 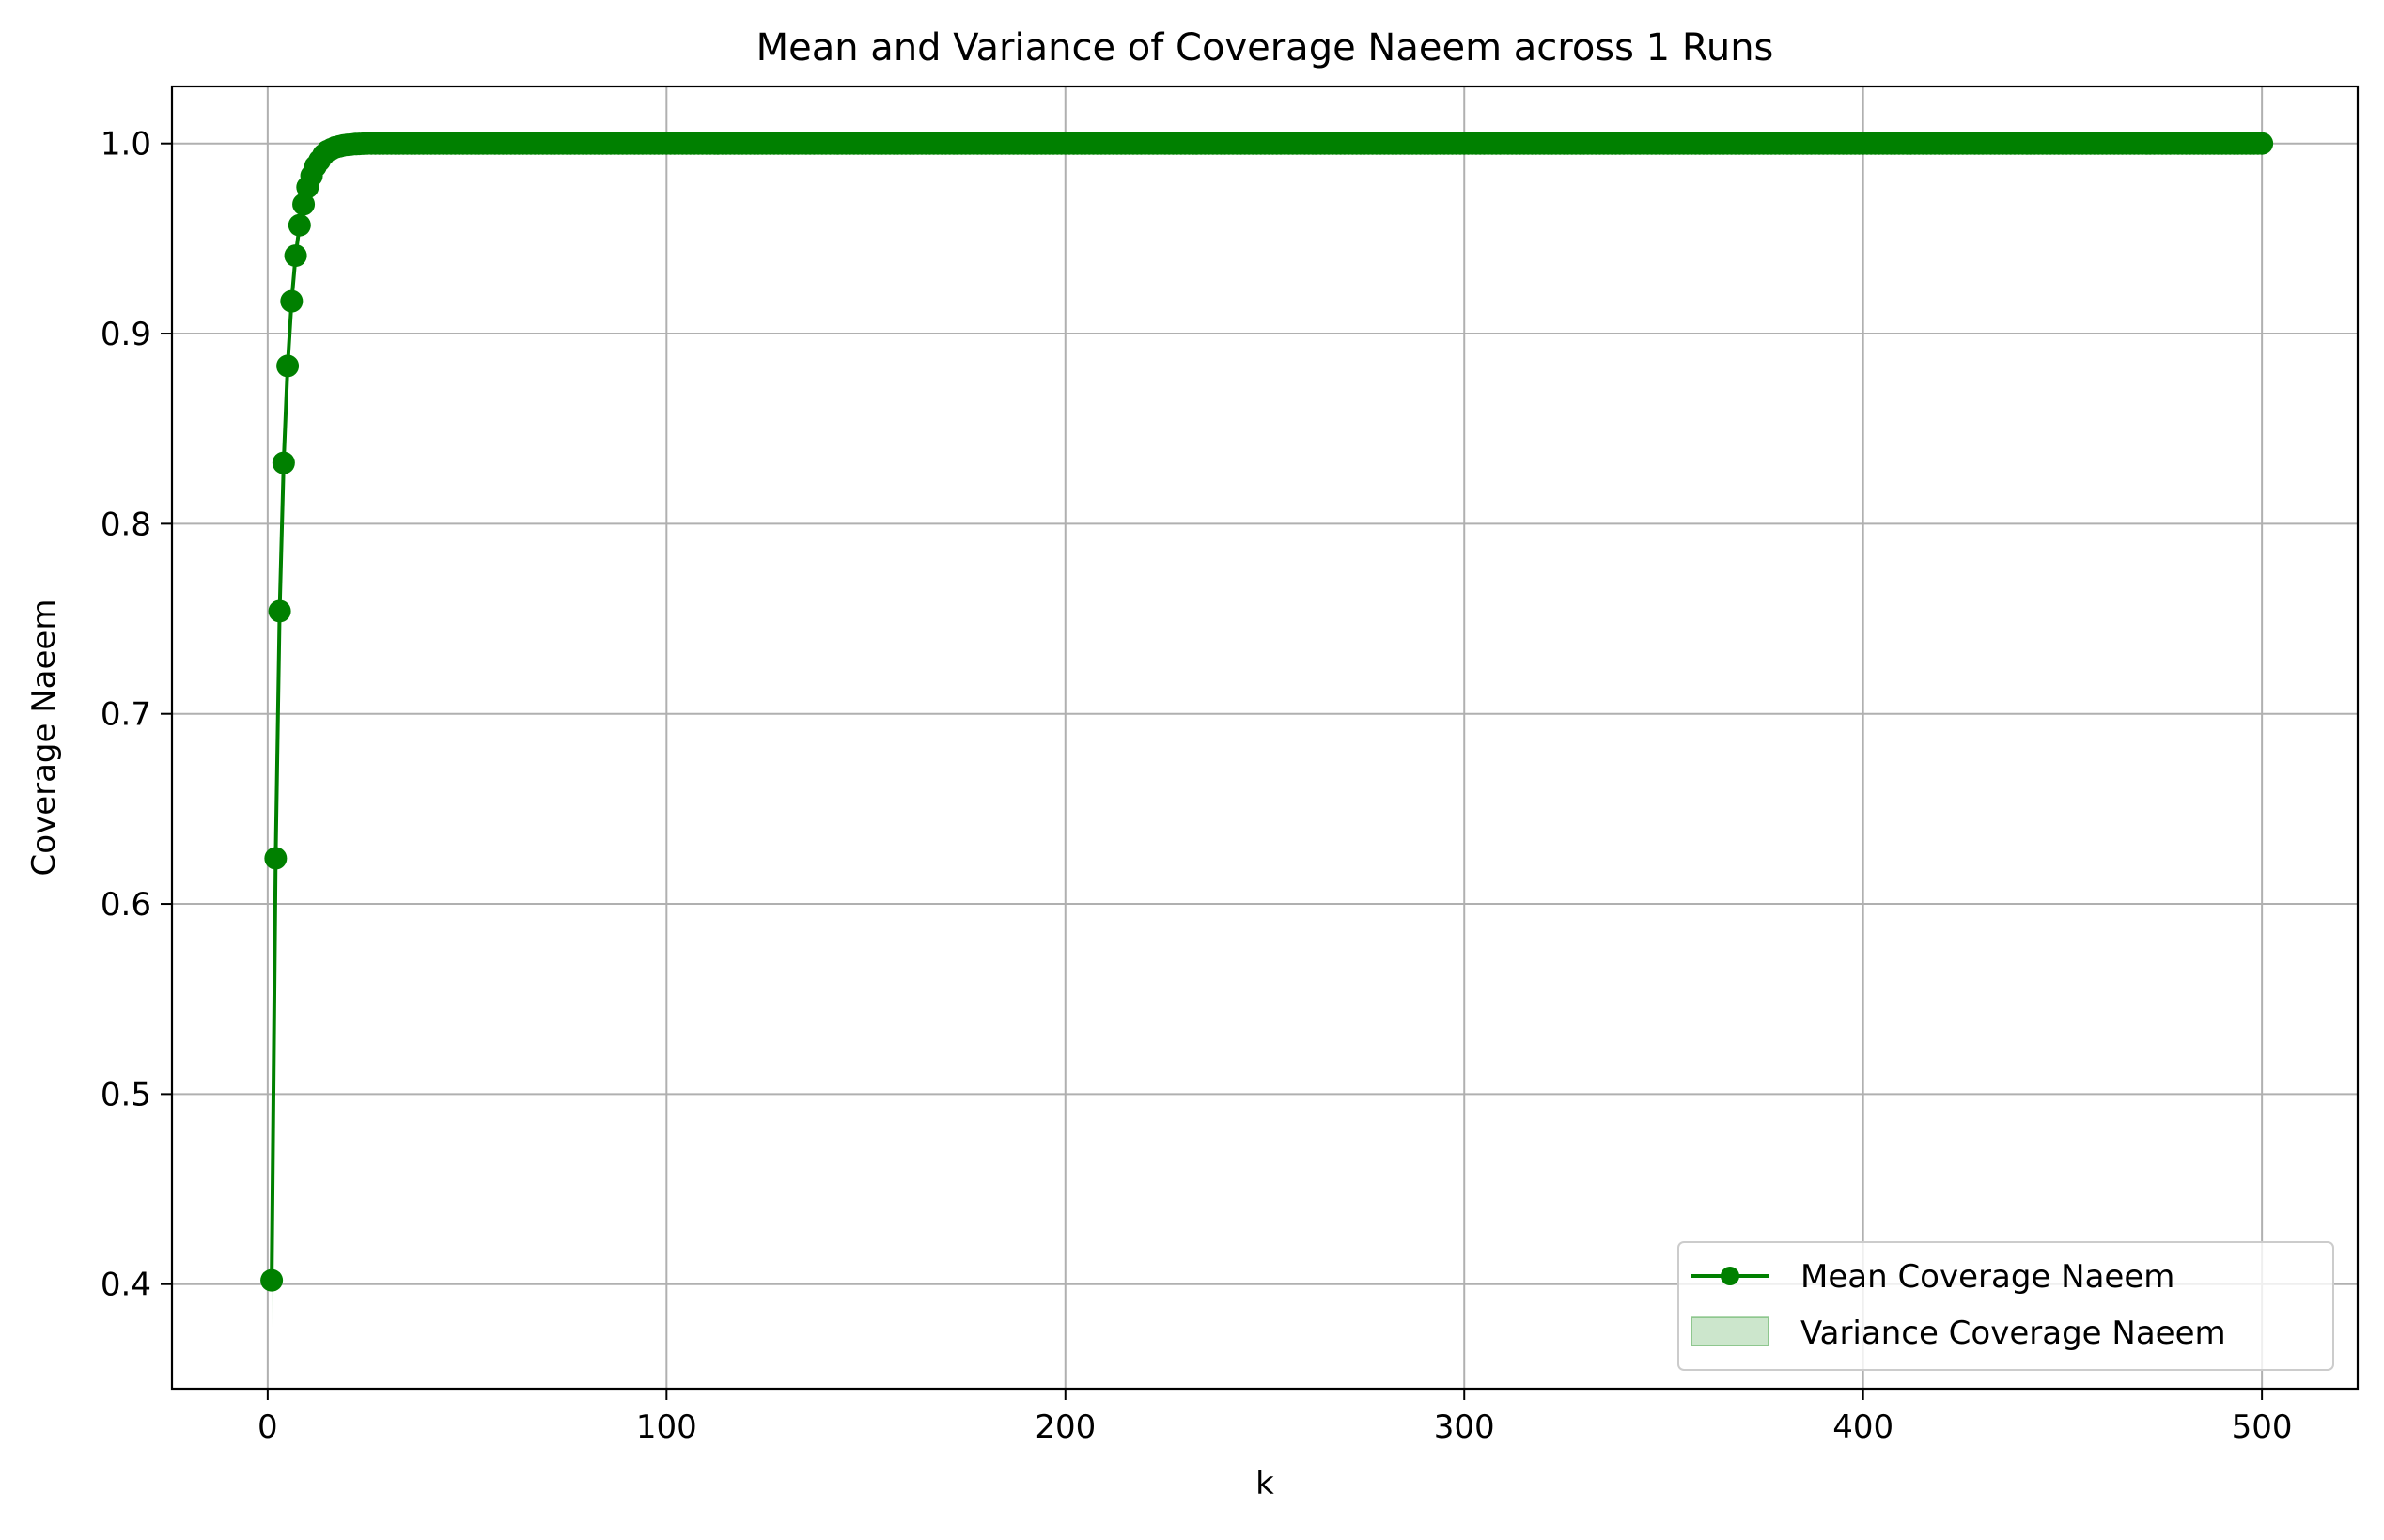 What do you see at coordinates (1464, 1427) in the screenshot?
I see `x-tick-label: 300` at bounding box center [1464, 1427].